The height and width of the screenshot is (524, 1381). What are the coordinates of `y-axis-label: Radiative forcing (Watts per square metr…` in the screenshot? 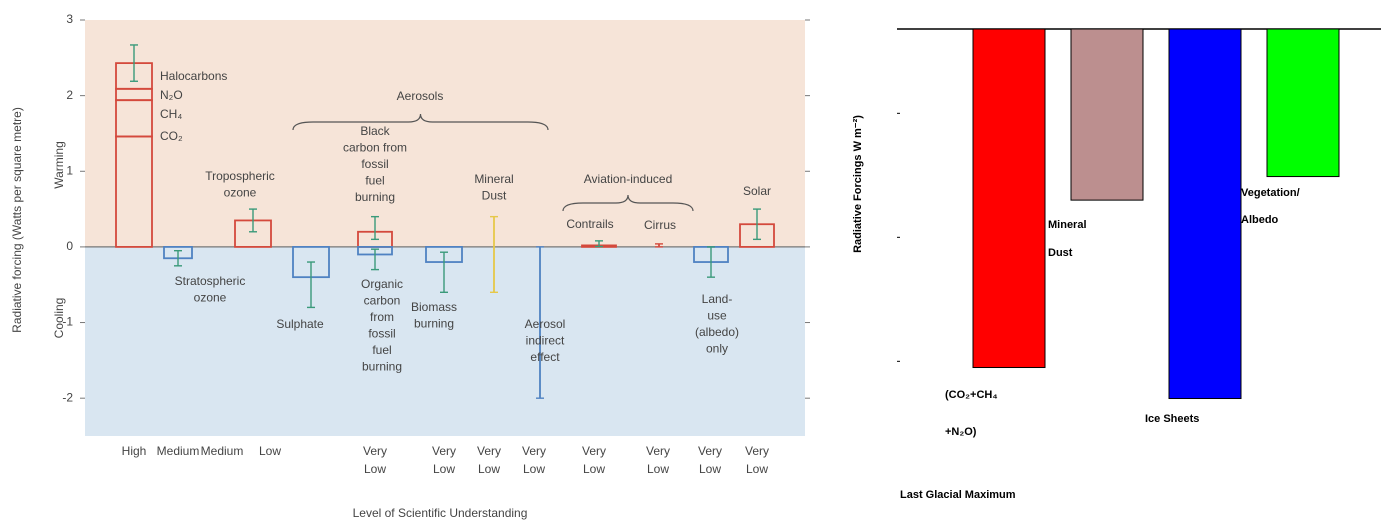 It's located at (17, 220).